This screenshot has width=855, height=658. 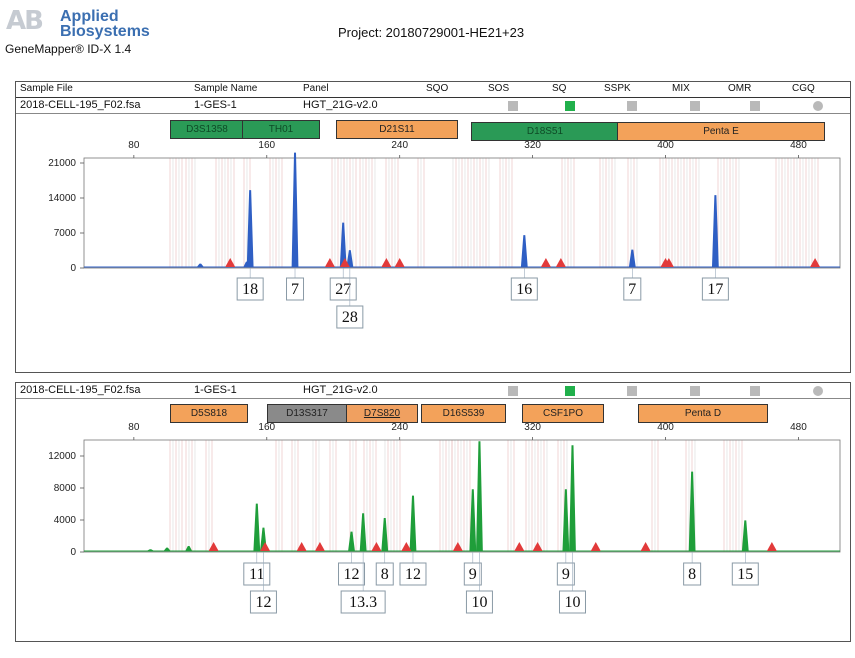 What do you see at coordinates (399, 427) in the screenshot?
I see `x-tick-label: 240` at bounding box center [399, 427].